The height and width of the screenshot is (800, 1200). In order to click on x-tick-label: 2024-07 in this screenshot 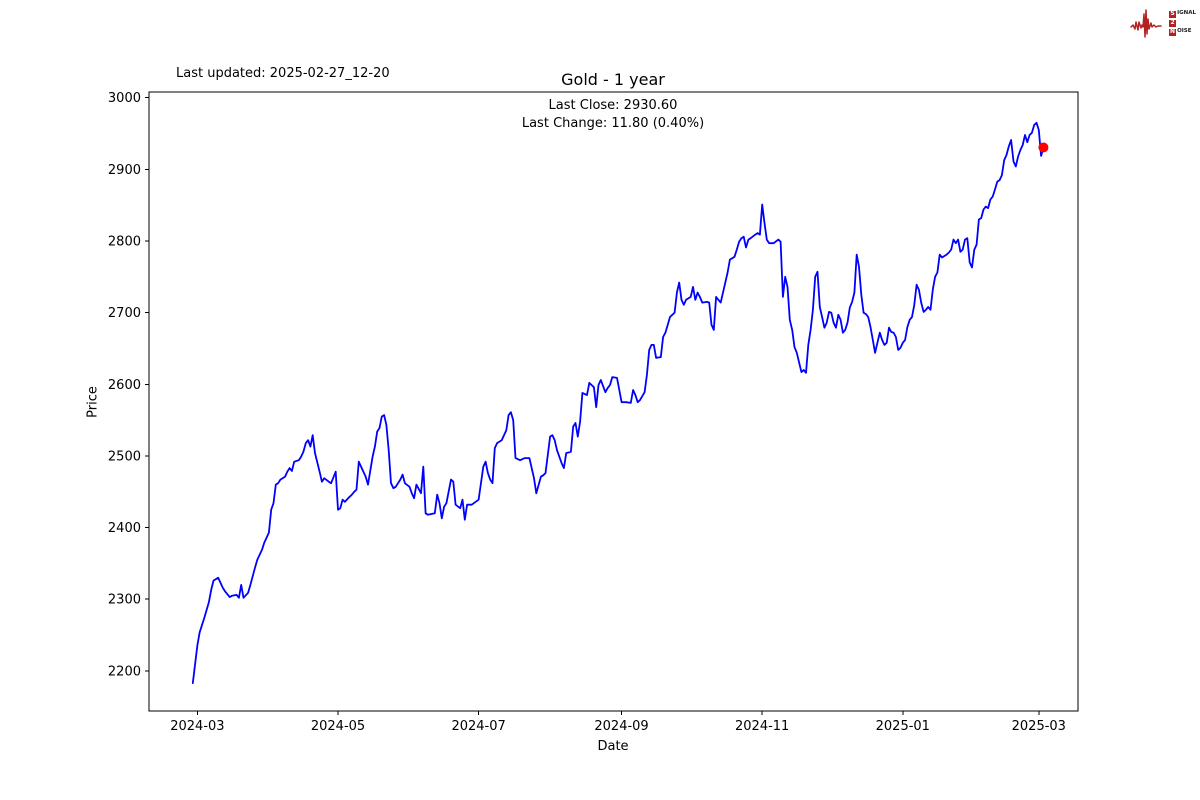, I will do `click(478, 726)`.